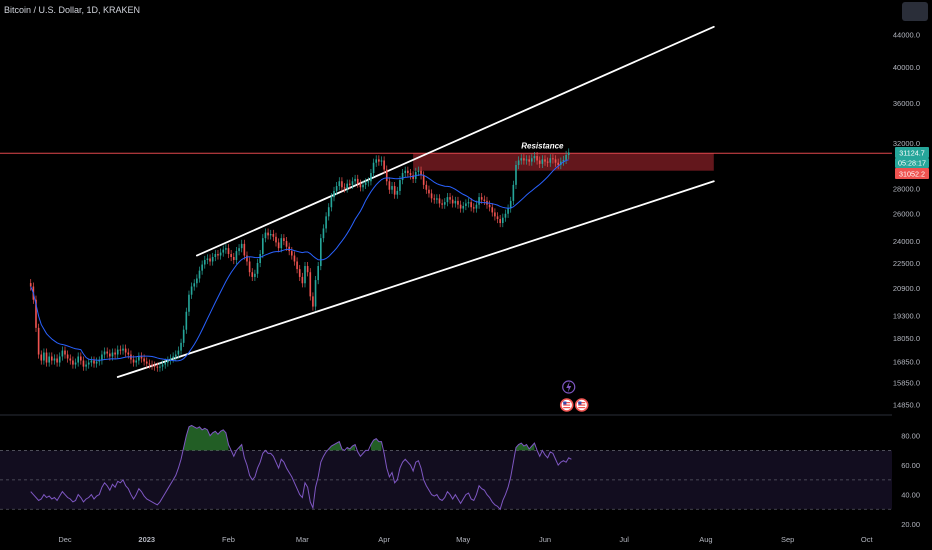  I want to click on price-labels: 31124.705:28:17 31052.2, so click(912, 163).